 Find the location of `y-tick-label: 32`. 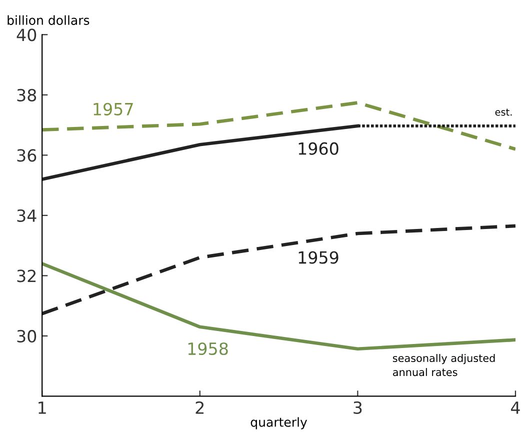

y-tick-label: 32 is located at coordinates (26, 276).